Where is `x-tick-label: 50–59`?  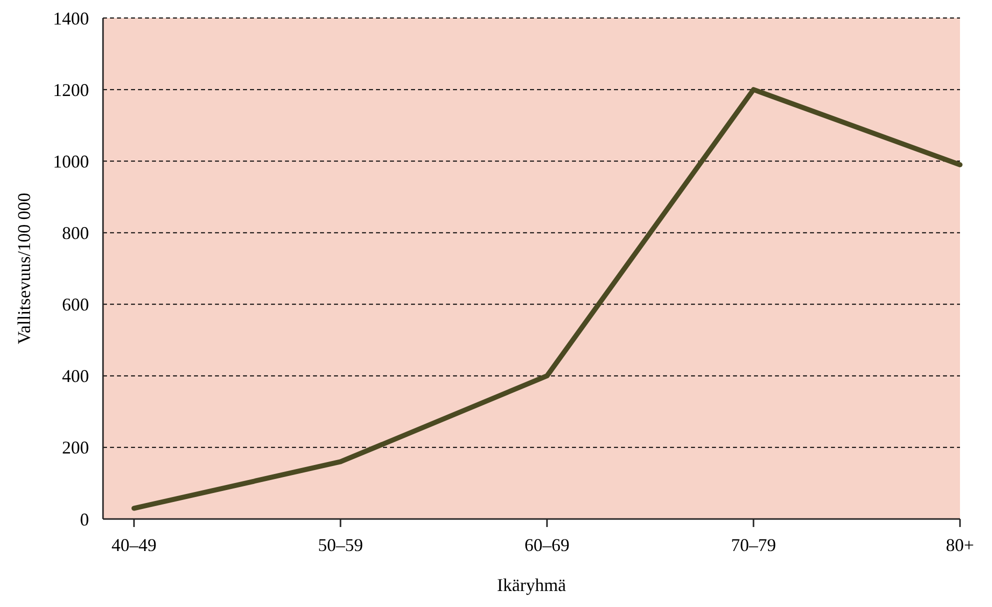
x-tick-label: 50–59 is located at coordinates (340, 545).